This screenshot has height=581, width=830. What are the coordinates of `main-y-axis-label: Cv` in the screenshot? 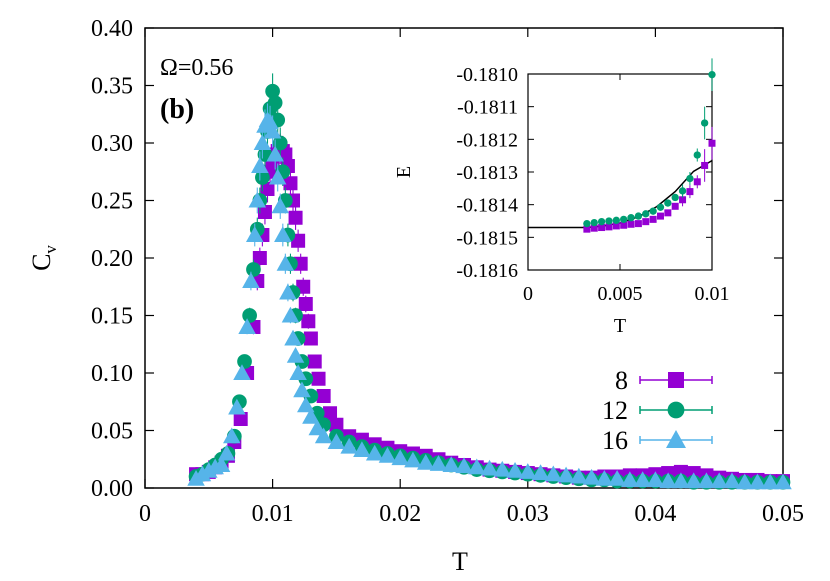 It's located at (43, 258).